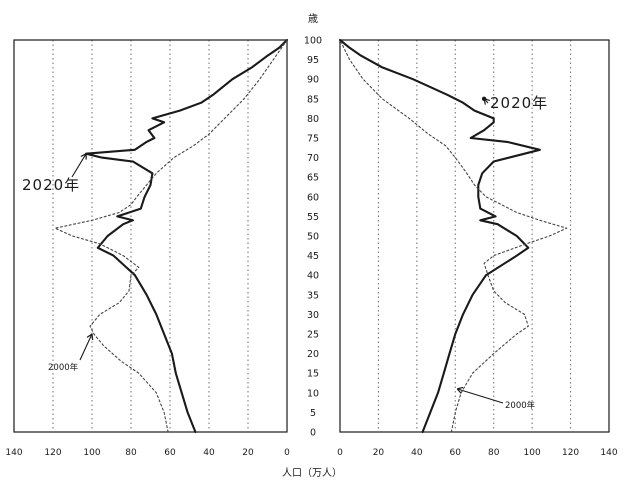  Describe the element at coordinates (313, 60) in the screenshot. I see `y-tick-label: 95` at that location.